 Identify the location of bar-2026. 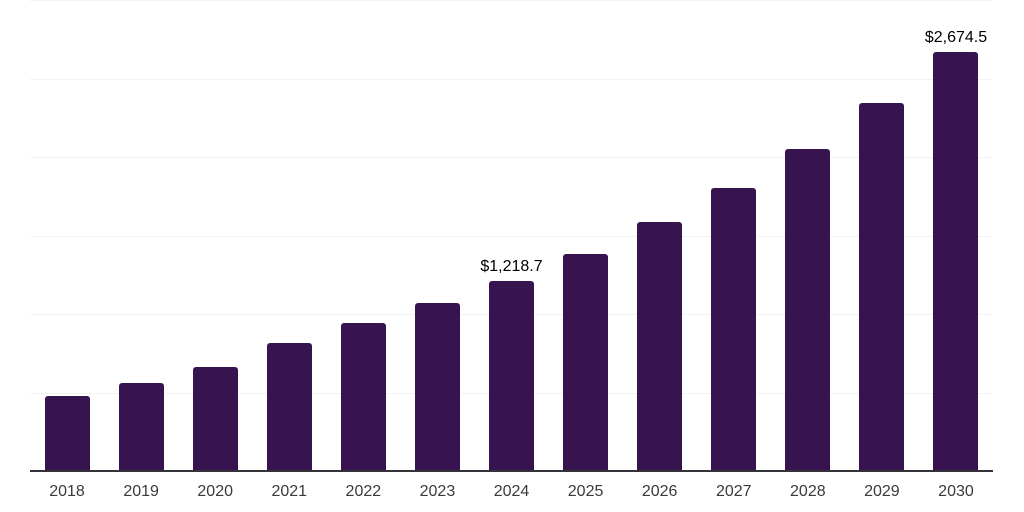
(660, 347).